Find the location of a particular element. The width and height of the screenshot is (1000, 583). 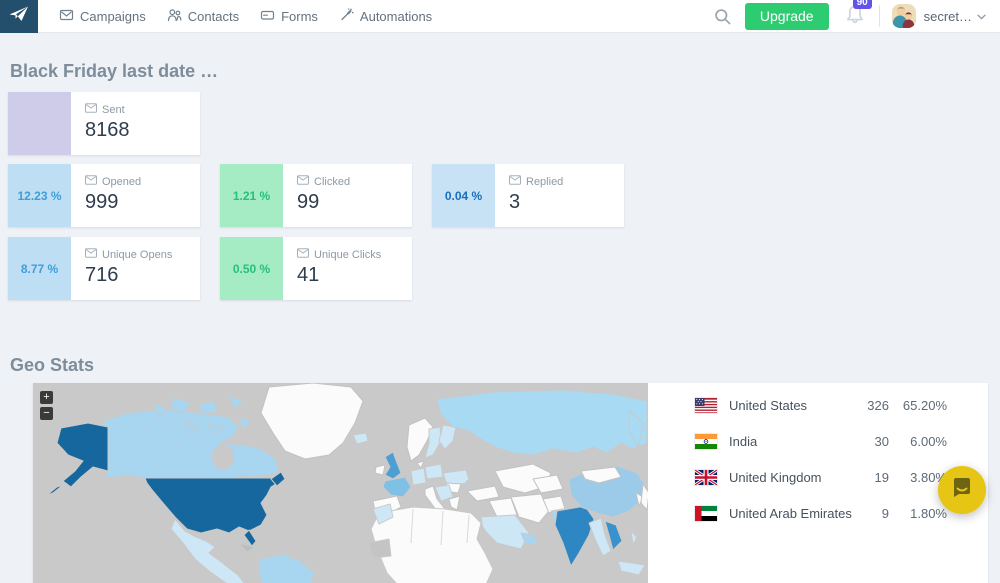

country-count: 326 is located at coordinates (878, 405).